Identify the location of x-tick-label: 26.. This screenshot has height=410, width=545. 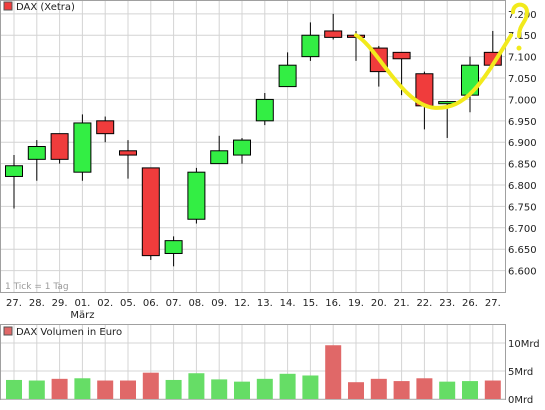
(470, 303).